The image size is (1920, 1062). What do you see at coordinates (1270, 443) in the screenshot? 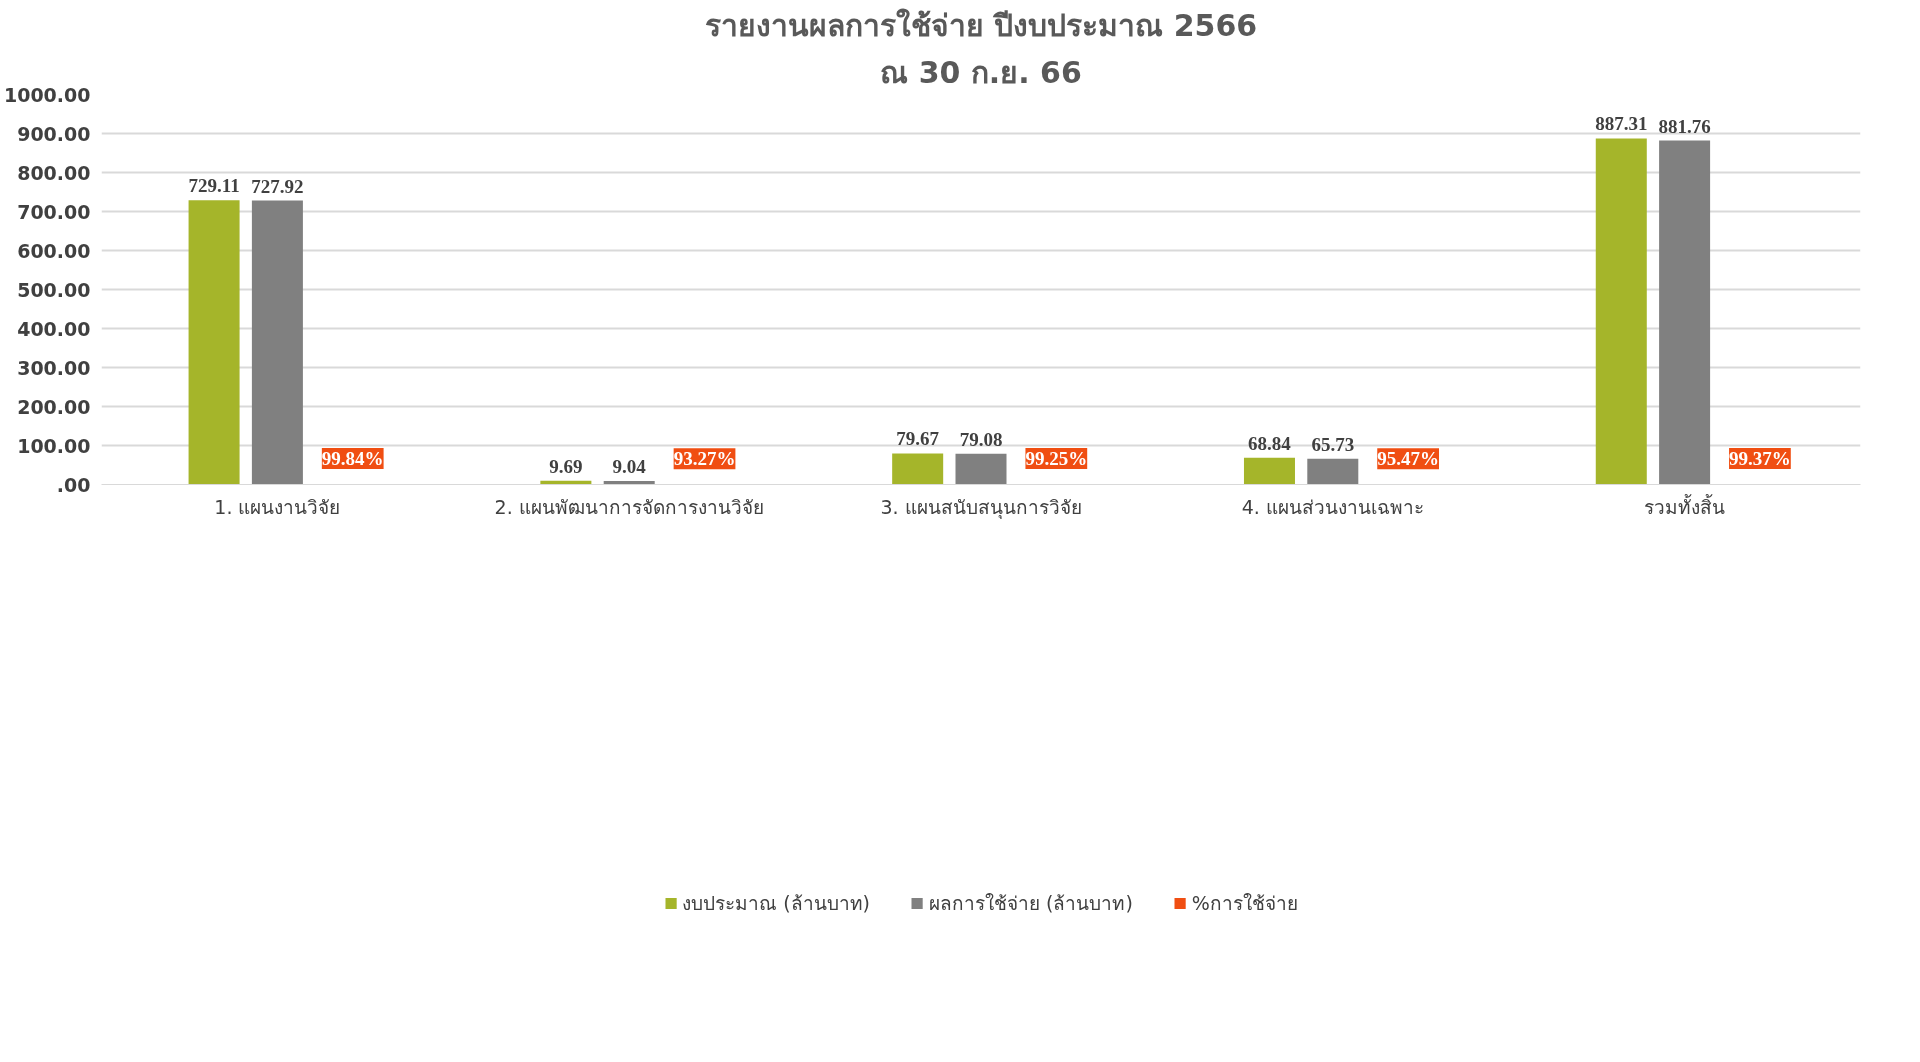
I see `data-label: 68.84` at bounding box center [1270, 443].